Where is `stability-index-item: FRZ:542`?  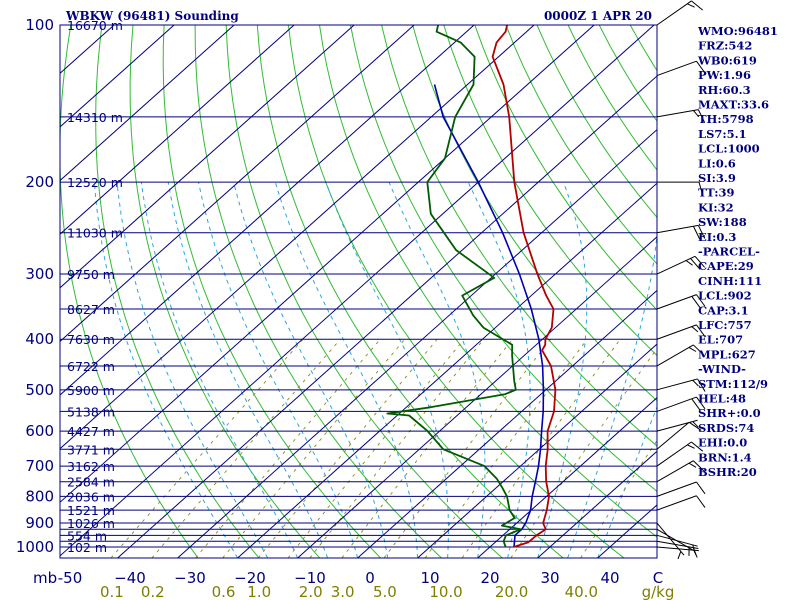
stability-index-item: FRZ:542 is located at coordinates (725, 46).